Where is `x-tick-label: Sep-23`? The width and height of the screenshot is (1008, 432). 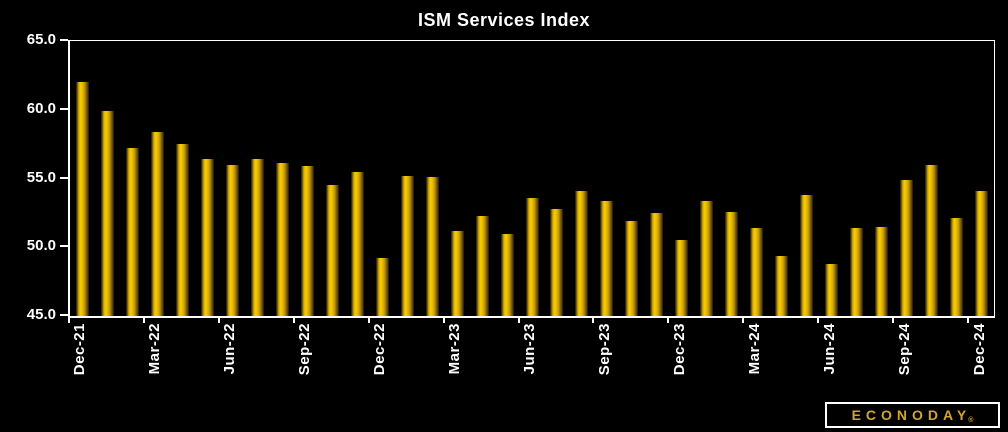
x-tick-label: Sep-23 is located at coordinates (604, 349).